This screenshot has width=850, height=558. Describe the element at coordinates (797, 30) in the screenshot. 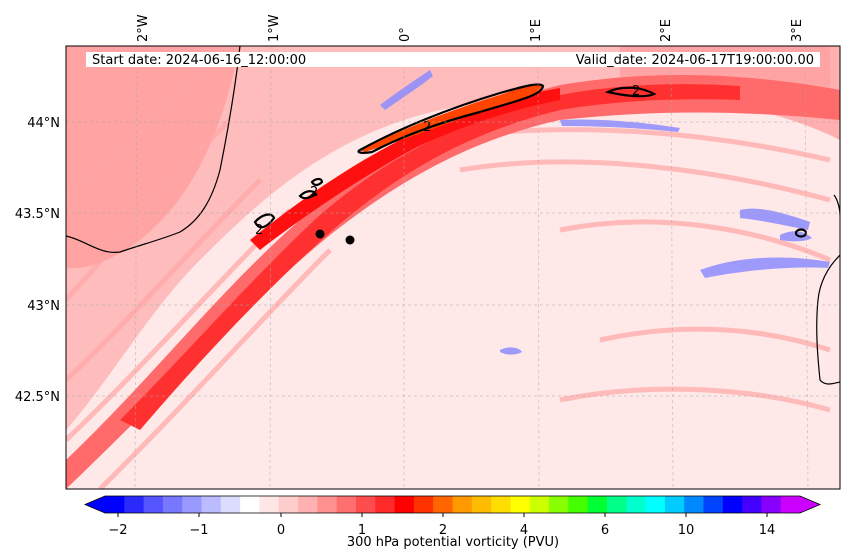

I see `lon-label-3e: 3°E` at that location.